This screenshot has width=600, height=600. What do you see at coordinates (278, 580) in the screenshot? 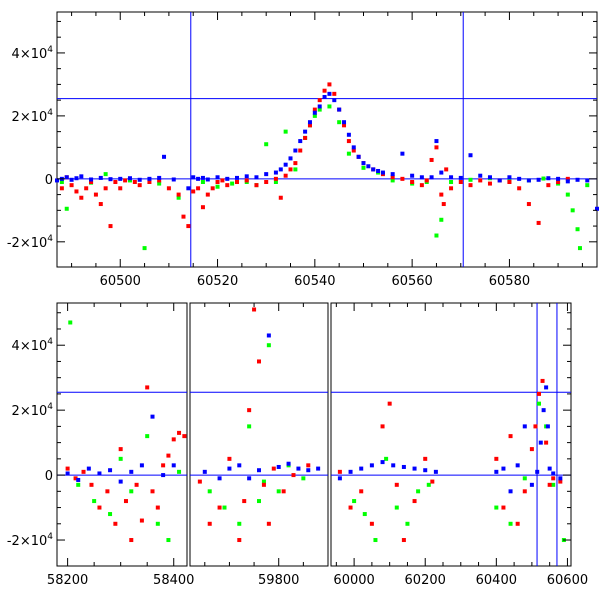
I see `x-tick-label: 59800` at bounding box center [278, 580].